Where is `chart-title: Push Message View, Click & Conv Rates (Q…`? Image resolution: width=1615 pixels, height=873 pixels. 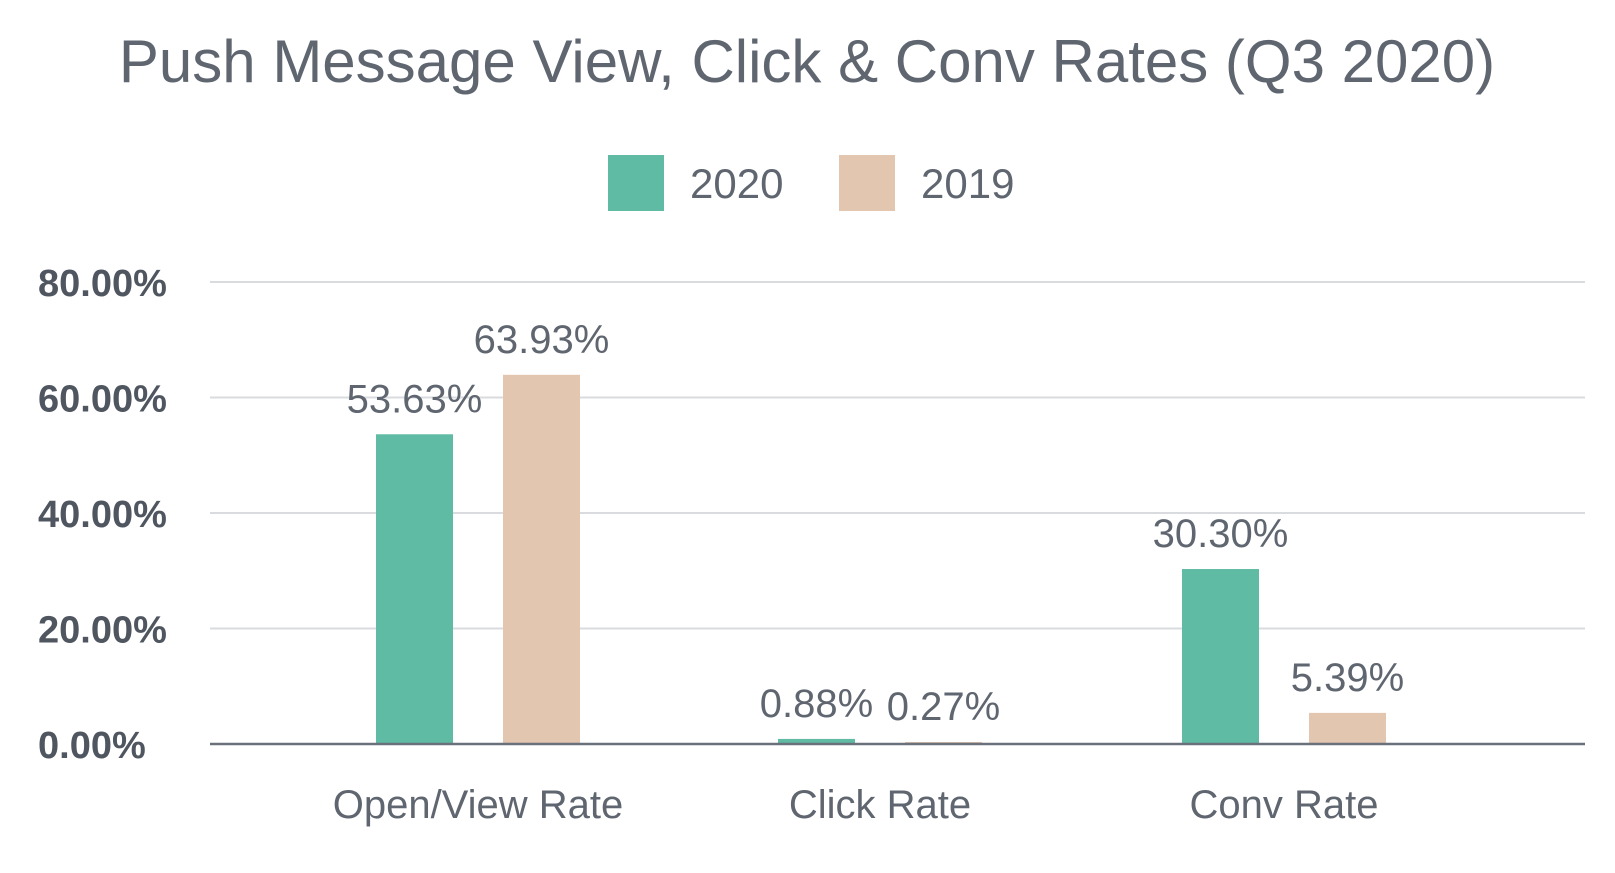 chart-title: Push Message View, Click & Conv Rates (Q… is located at coordinates (807, 61).